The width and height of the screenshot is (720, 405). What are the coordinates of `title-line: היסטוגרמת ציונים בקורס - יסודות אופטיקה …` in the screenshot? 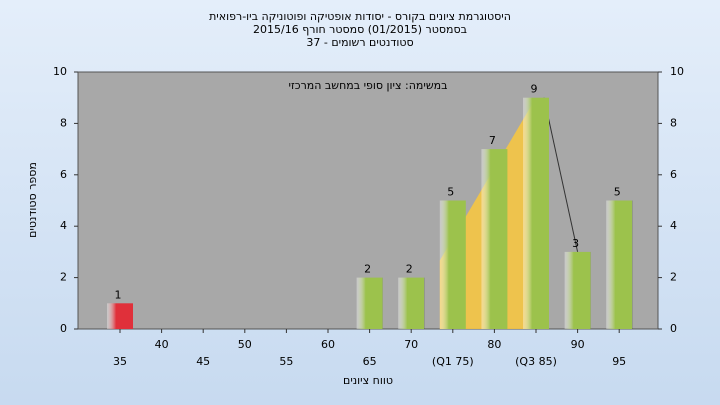 It's located at (360, 16).